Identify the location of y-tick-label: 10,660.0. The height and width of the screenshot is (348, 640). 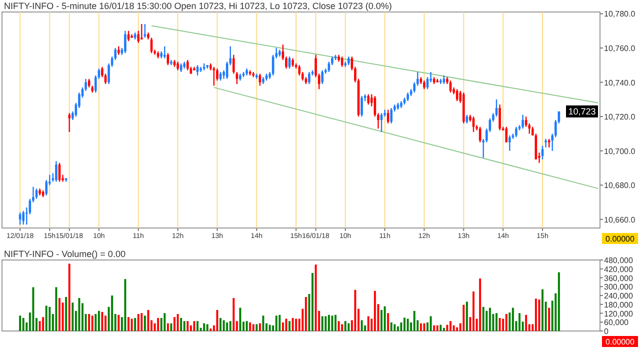
(620, 219).